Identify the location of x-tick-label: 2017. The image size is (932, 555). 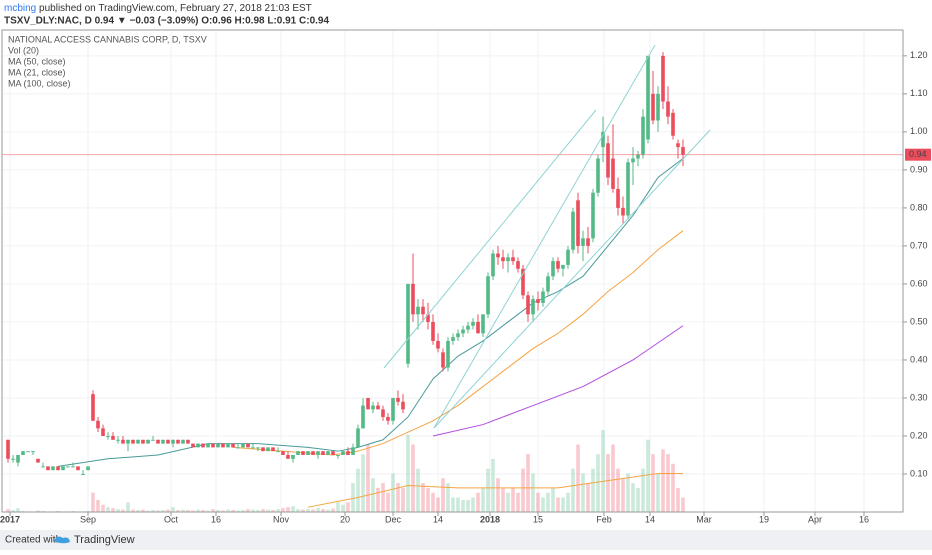
(10, 519).